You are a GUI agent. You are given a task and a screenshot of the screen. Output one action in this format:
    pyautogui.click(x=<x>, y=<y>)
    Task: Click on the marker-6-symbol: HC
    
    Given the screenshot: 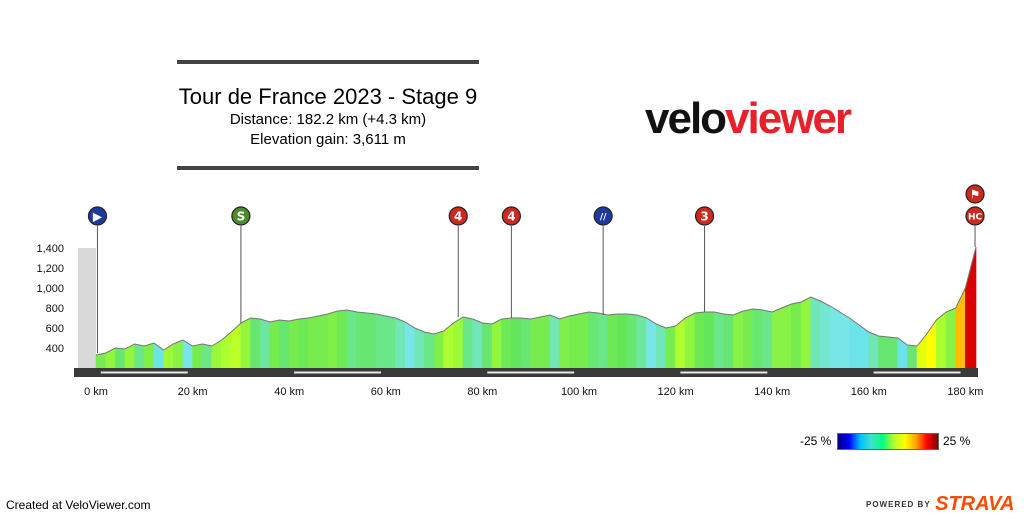 What is the action you would take?
    pyautogui.click(x=975, y=218)
    